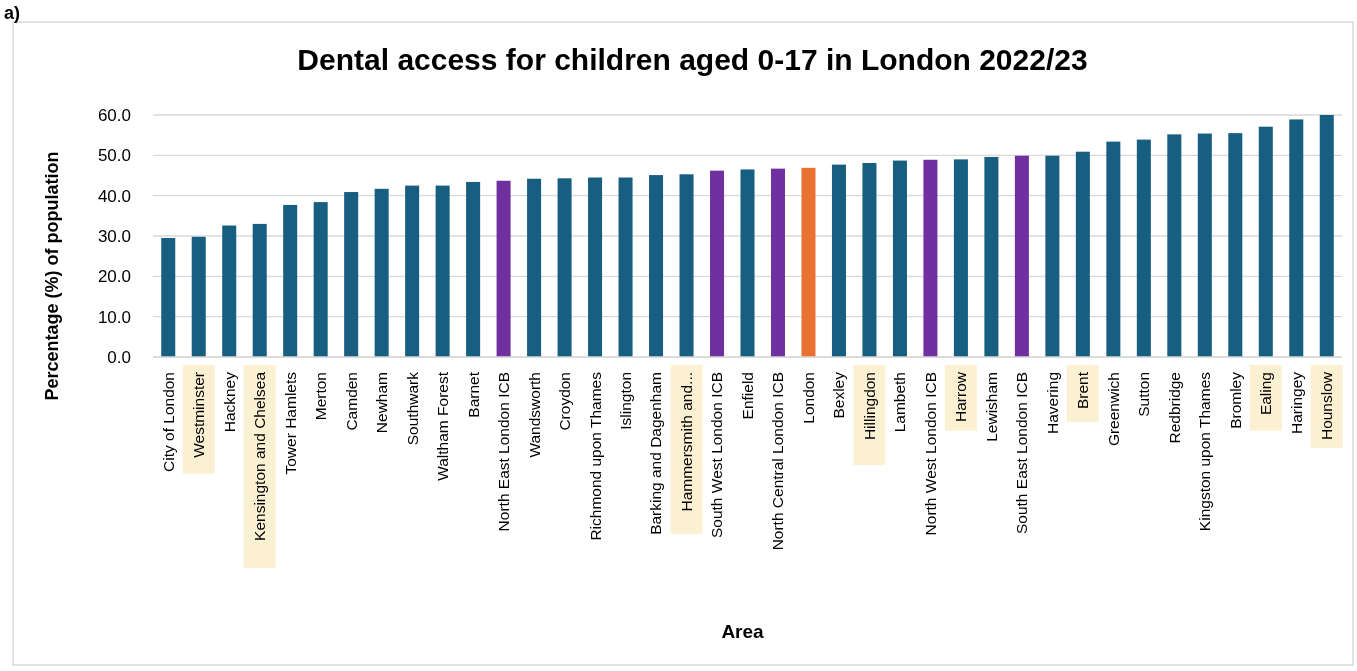 The image size is (1357, 671). What do you see at coordinates (199, 415) in the screenshot?
I see `x-tick-label: Westminster` at bounding box center [199, 415].